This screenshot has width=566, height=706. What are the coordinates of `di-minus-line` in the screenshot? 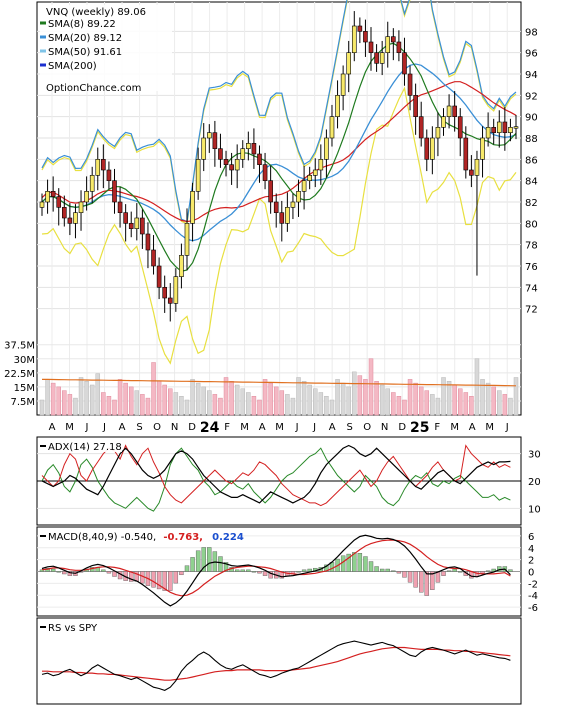 It's located at (276, 475).